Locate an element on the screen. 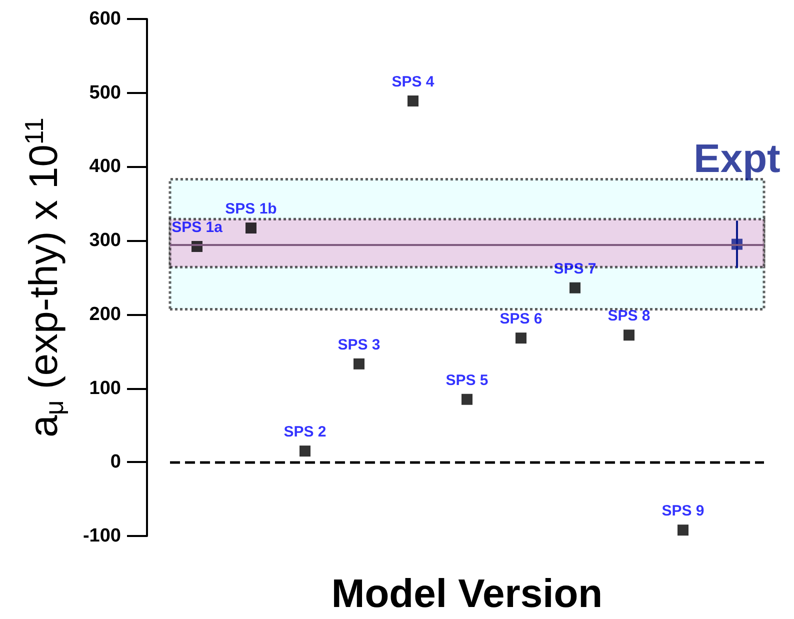 The height and width of the screenshot is (619, 794). y-tick-label: 500 is located at coordinates (105, 93).